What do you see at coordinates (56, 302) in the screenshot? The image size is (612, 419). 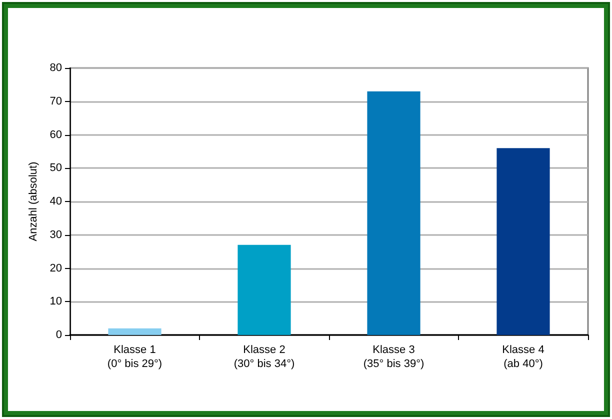 I see `y-tick-label: 10` at bounding box center [56, 302].